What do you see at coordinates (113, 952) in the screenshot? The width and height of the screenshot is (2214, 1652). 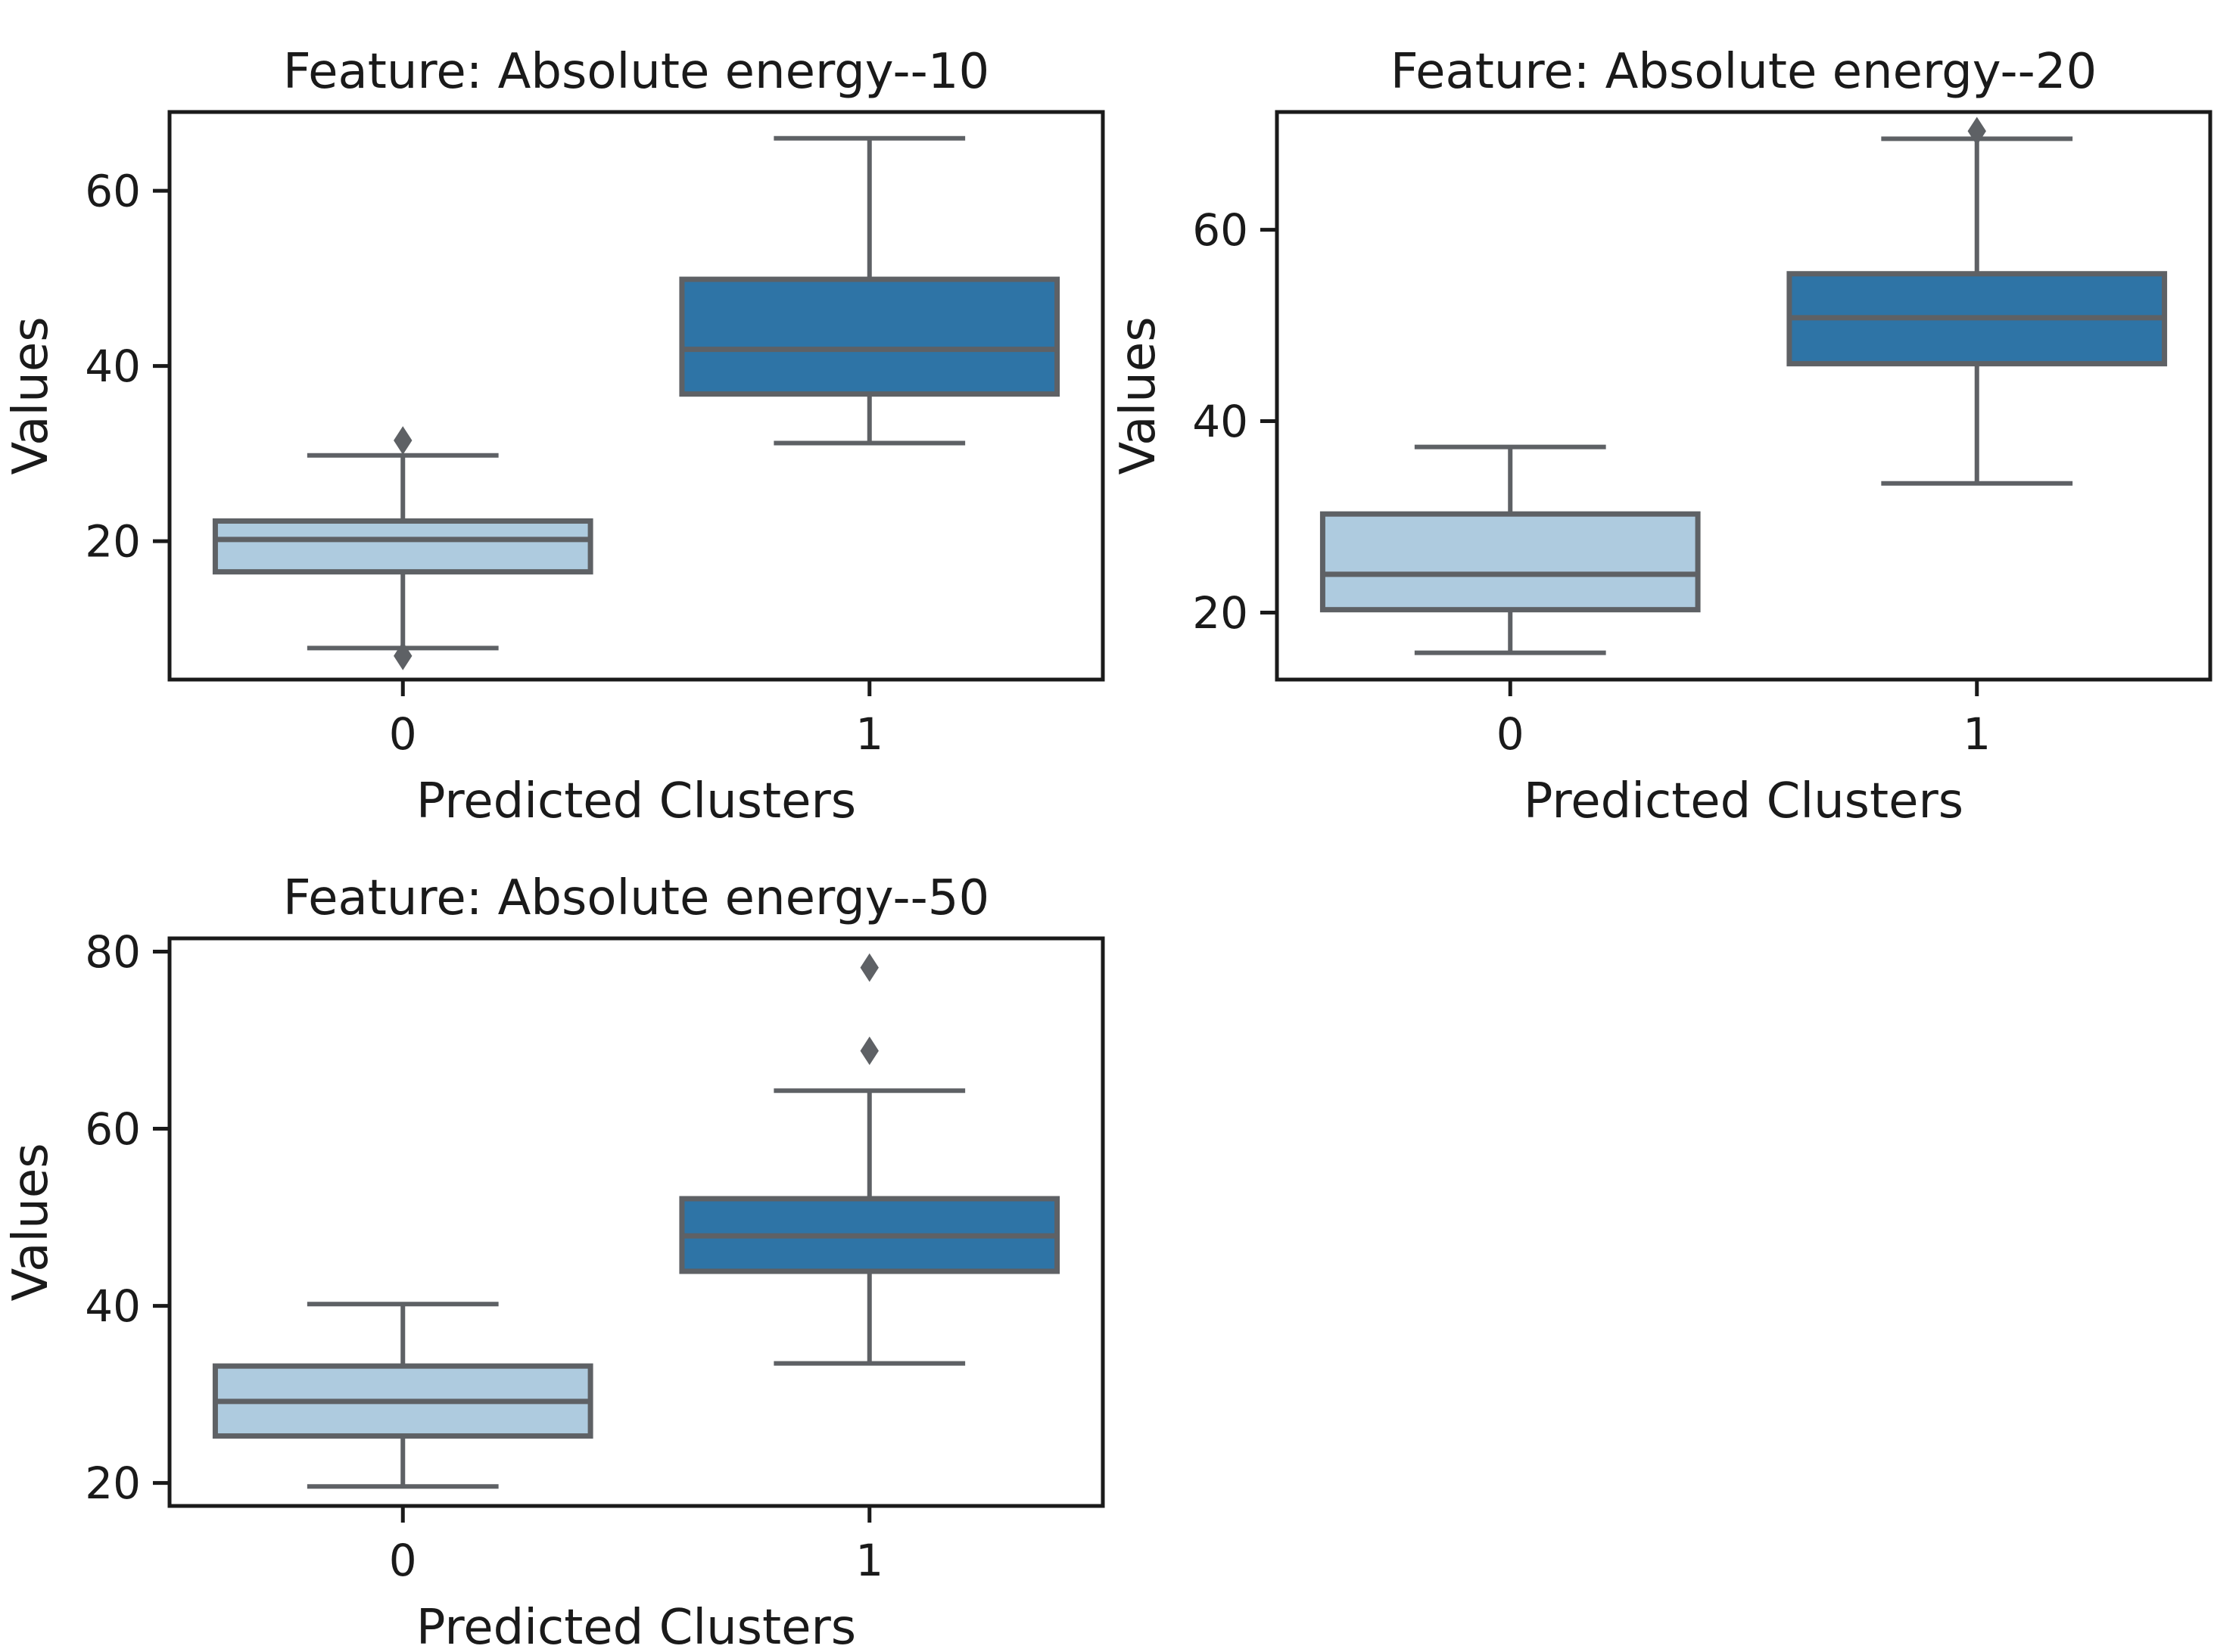 I see `y-tick-label: 80` at bounding box center [113, 952].